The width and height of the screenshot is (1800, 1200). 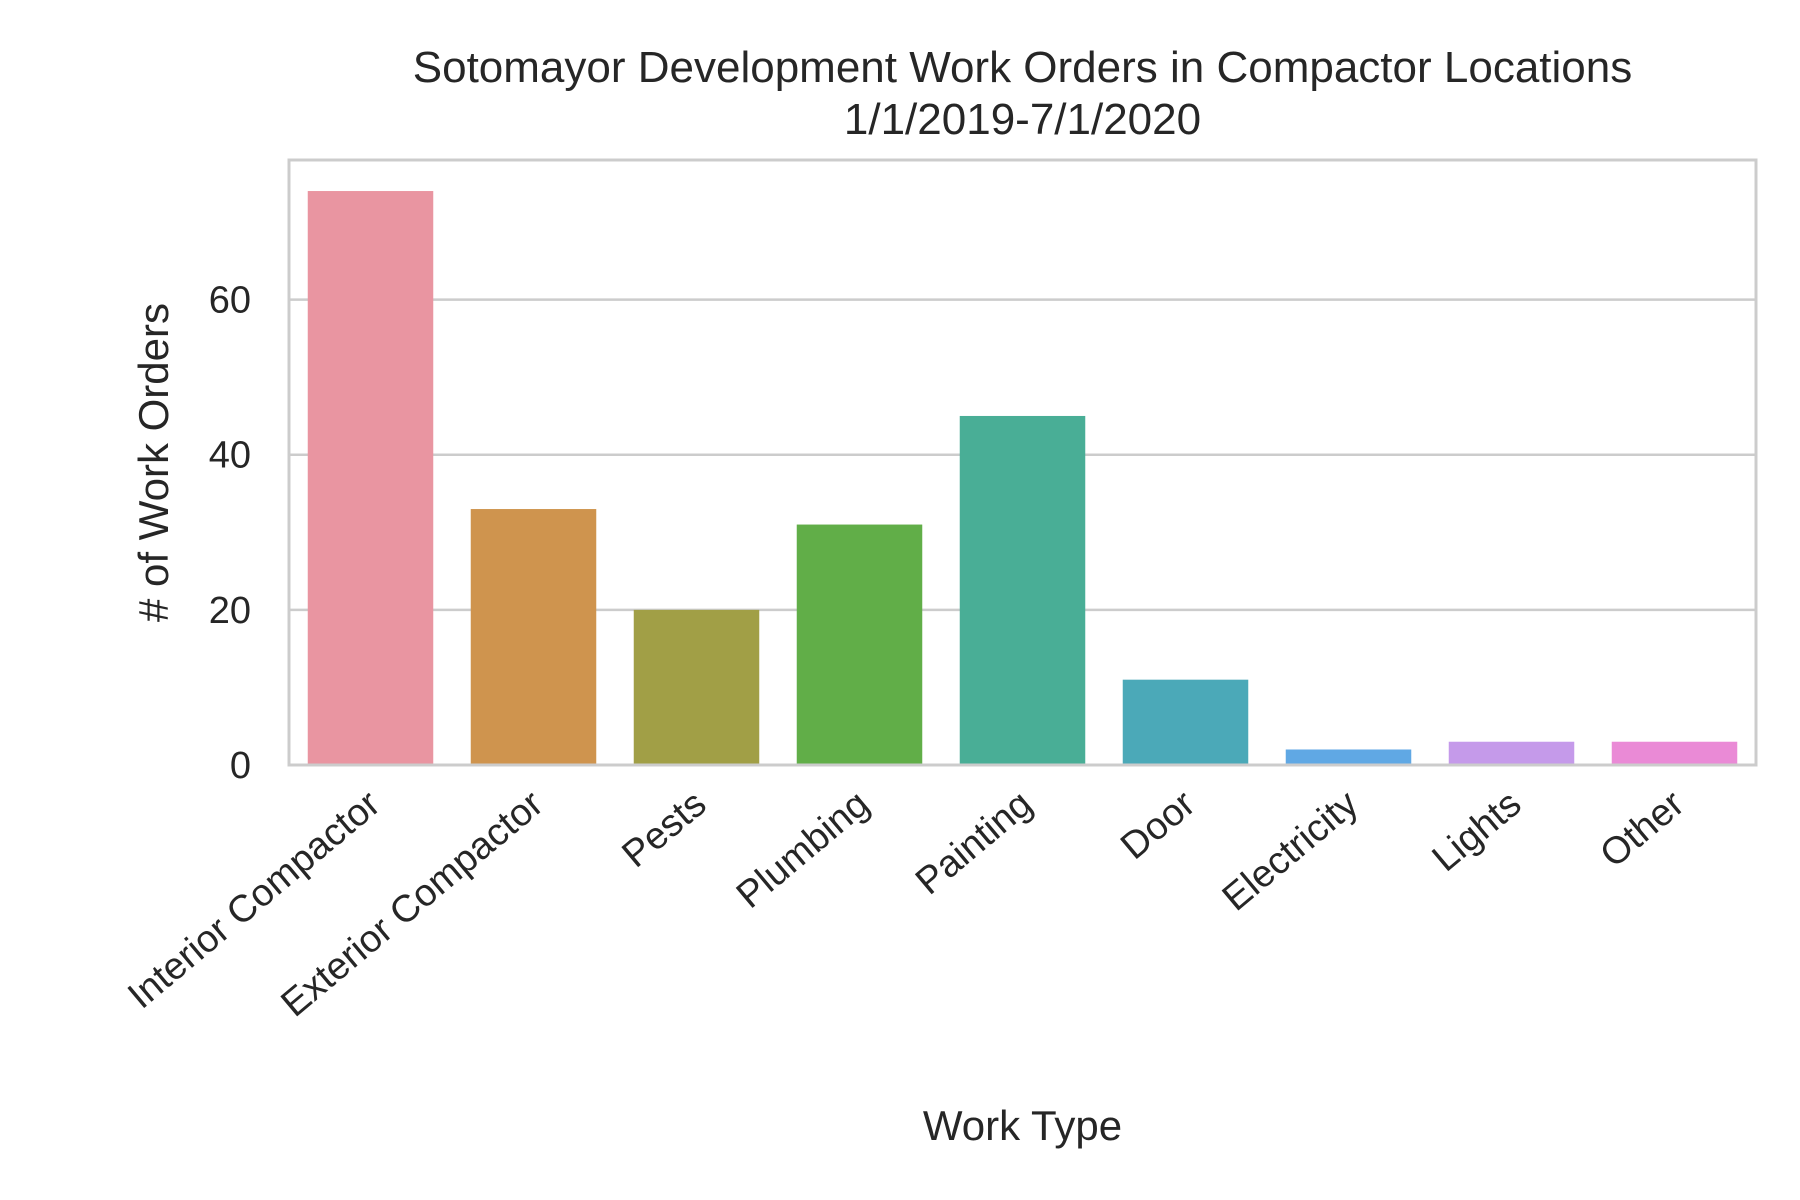 I want to click on y-tick-label: 20, so click(x=230, y=611).